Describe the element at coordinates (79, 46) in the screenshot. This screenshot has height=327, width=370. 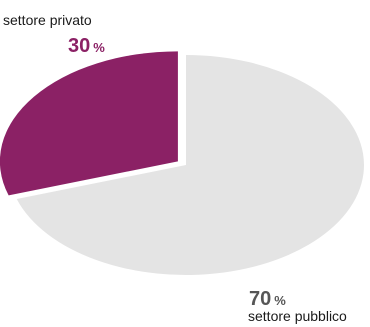
I see `slice-value-settore-privato: 30` at that location.